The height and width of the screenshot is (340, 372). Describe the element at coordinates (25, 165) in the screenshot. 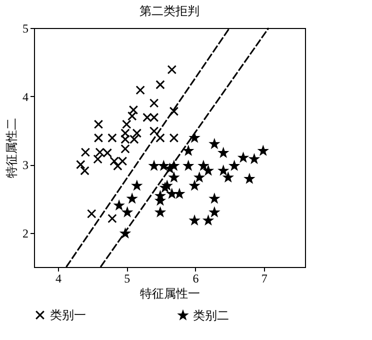

I see `y-tick-label: 3` at that location.